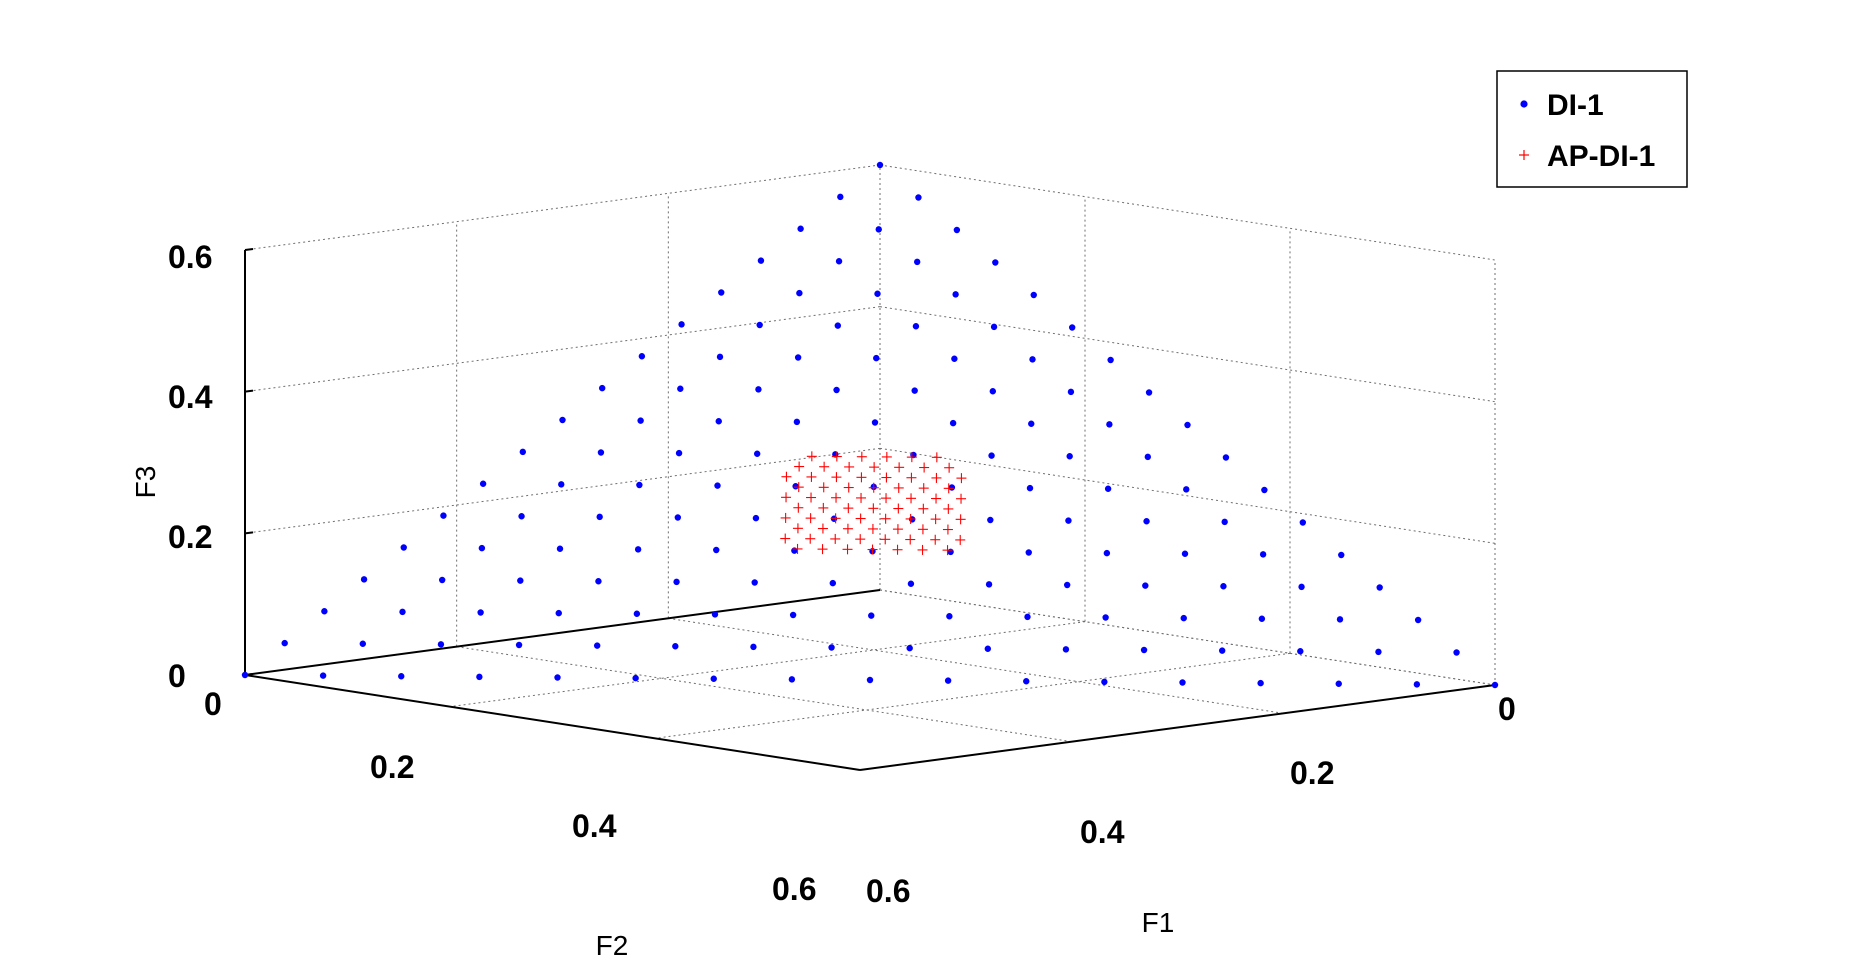  Describe the element at coordinates (1507, 709) in the screenshot. I see `x-tick-label: 0` at that location.